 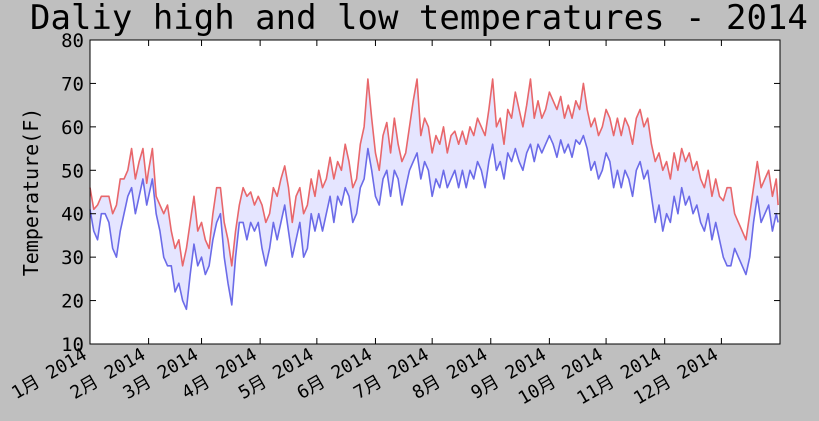 I want to click on y-tick-label: 80, so click(x=72, y=41).